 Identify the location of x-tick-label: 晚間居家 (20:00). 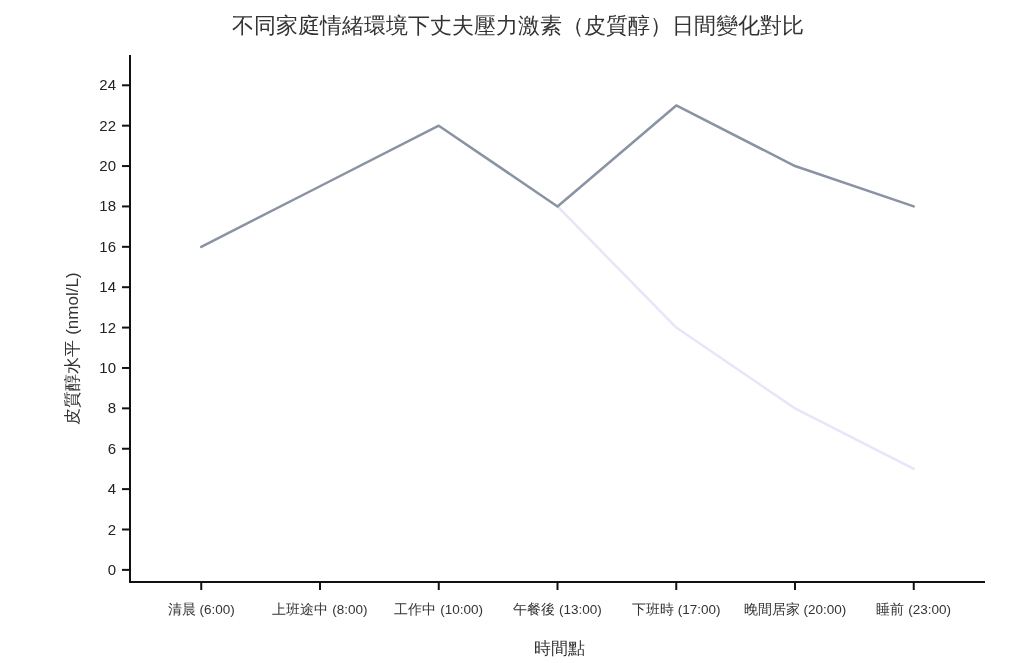
(795, 609).